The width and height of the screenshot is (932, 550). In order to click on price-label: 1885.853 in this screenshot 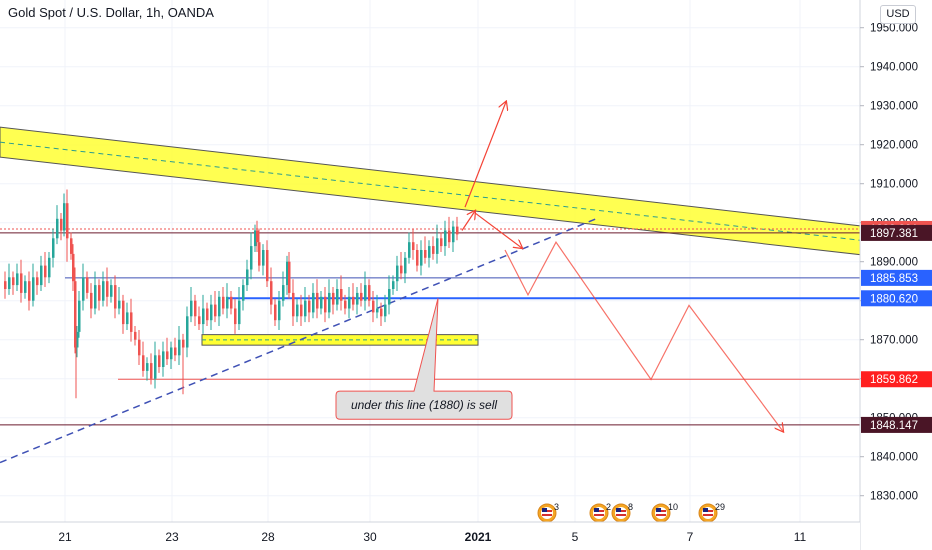, I will do `click(896, 277)`.